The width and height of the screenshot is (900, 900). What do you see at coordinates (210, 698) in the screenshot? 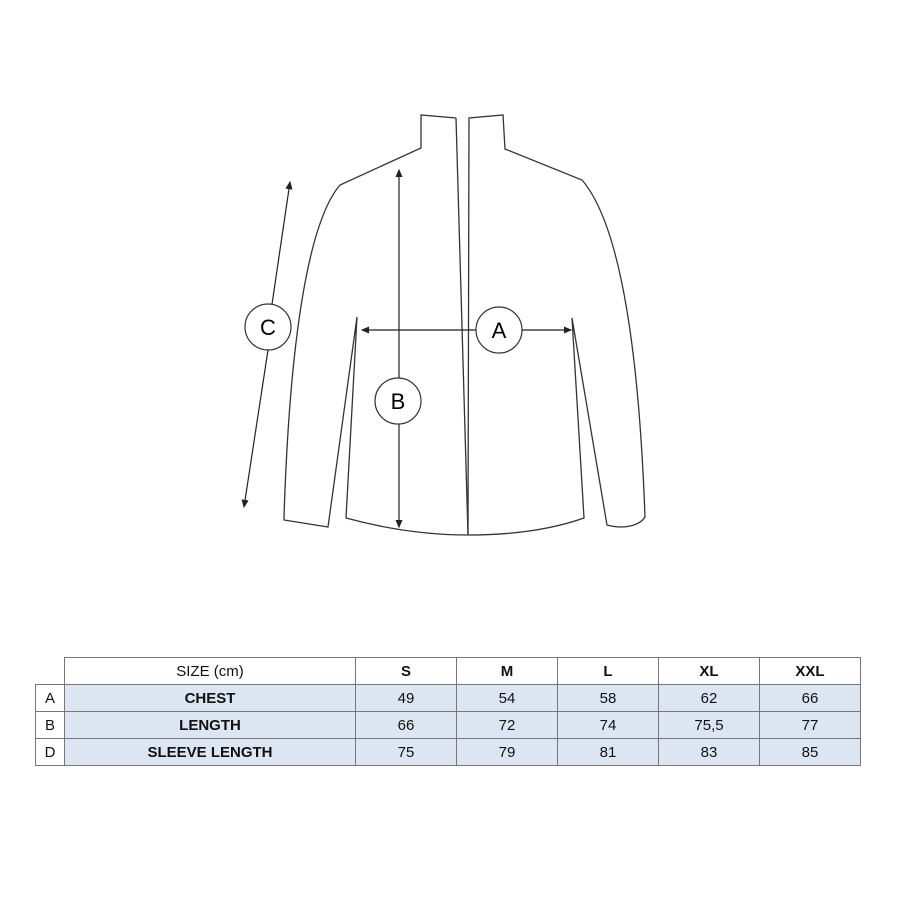
I see `row-label: CHEST` at bounding box center [210, 698].